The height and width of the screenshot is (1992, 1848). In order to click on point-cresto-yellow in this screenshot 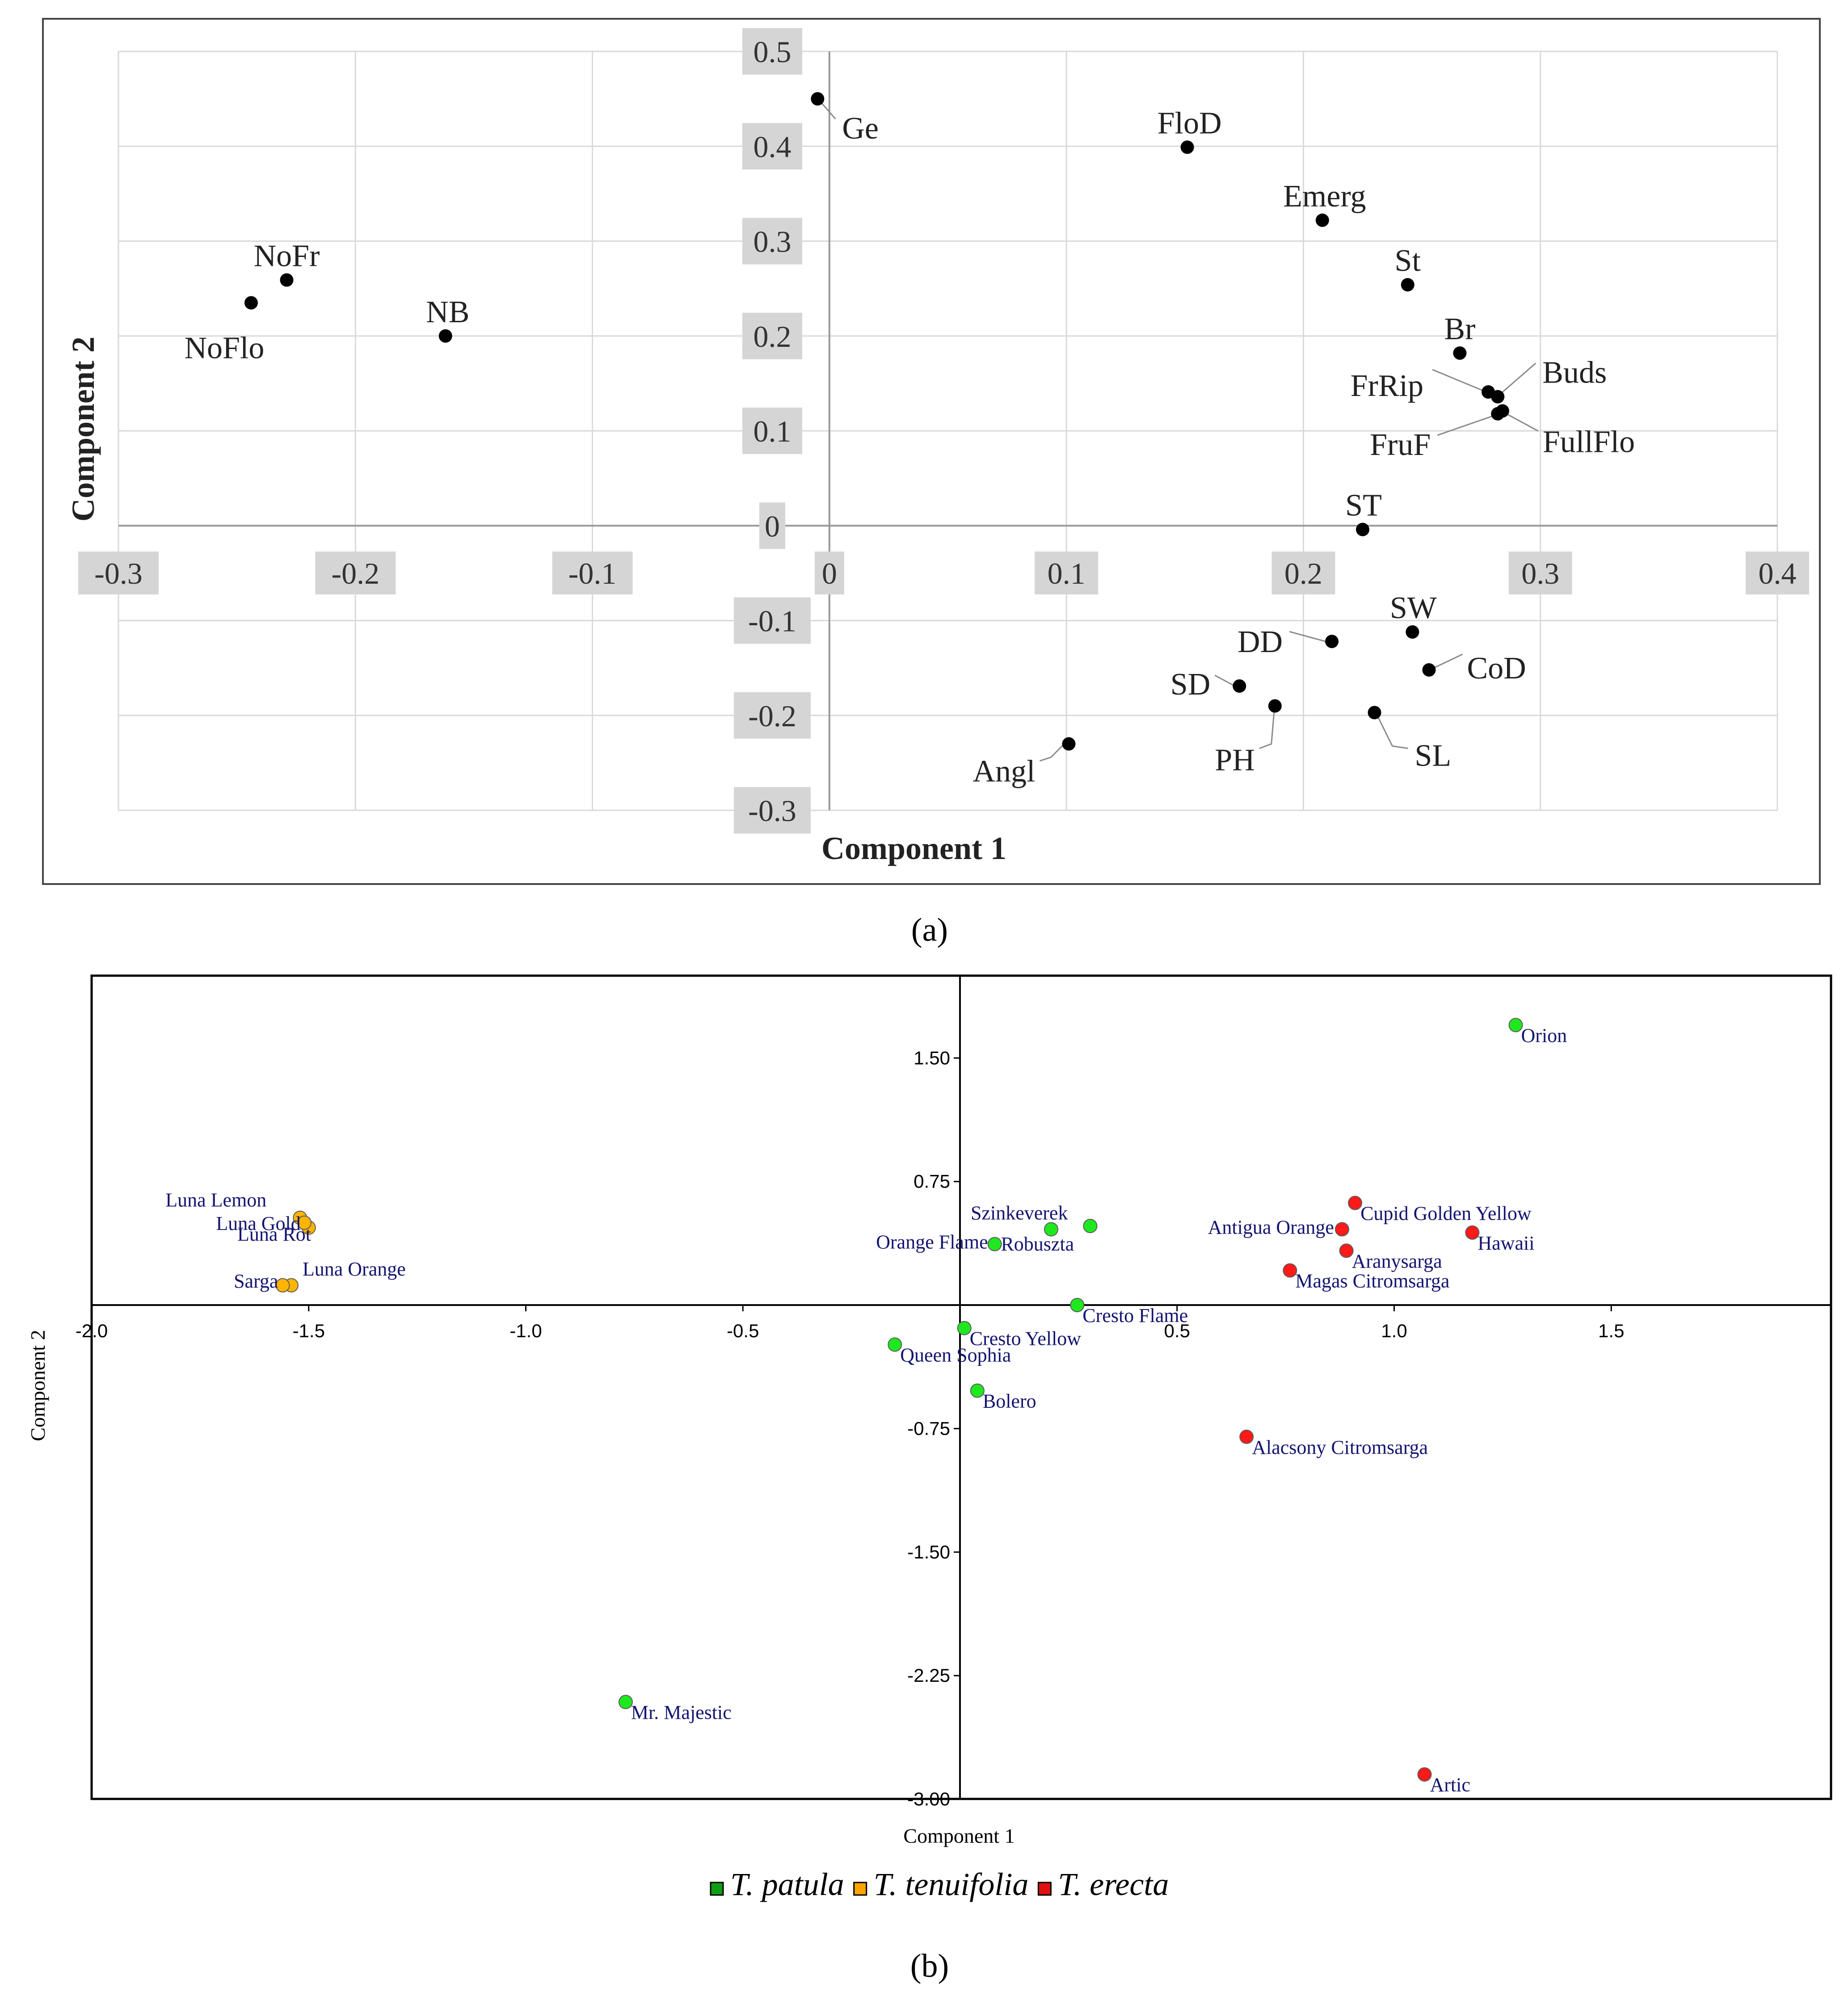, I will do `click(965, 1328)`.